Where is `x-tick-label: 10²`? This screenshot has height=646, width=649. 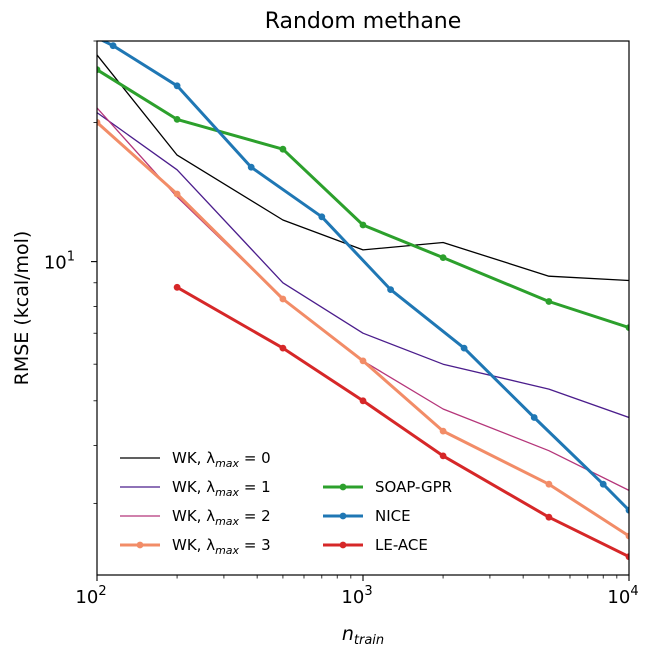
x-tick-label: 10² is located at coordinates (90, 596).